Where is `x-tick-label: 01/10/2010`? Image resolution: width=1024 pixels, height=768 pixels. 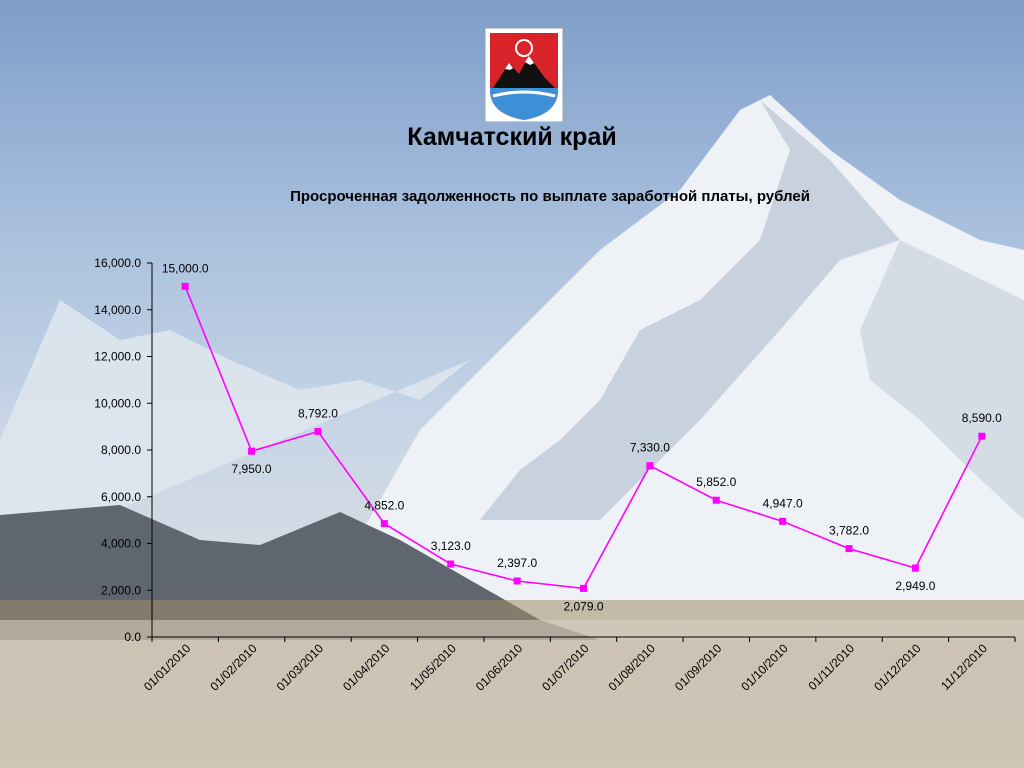 x-tick-label: 01/10/2010 is located at coordinates (764, 667).